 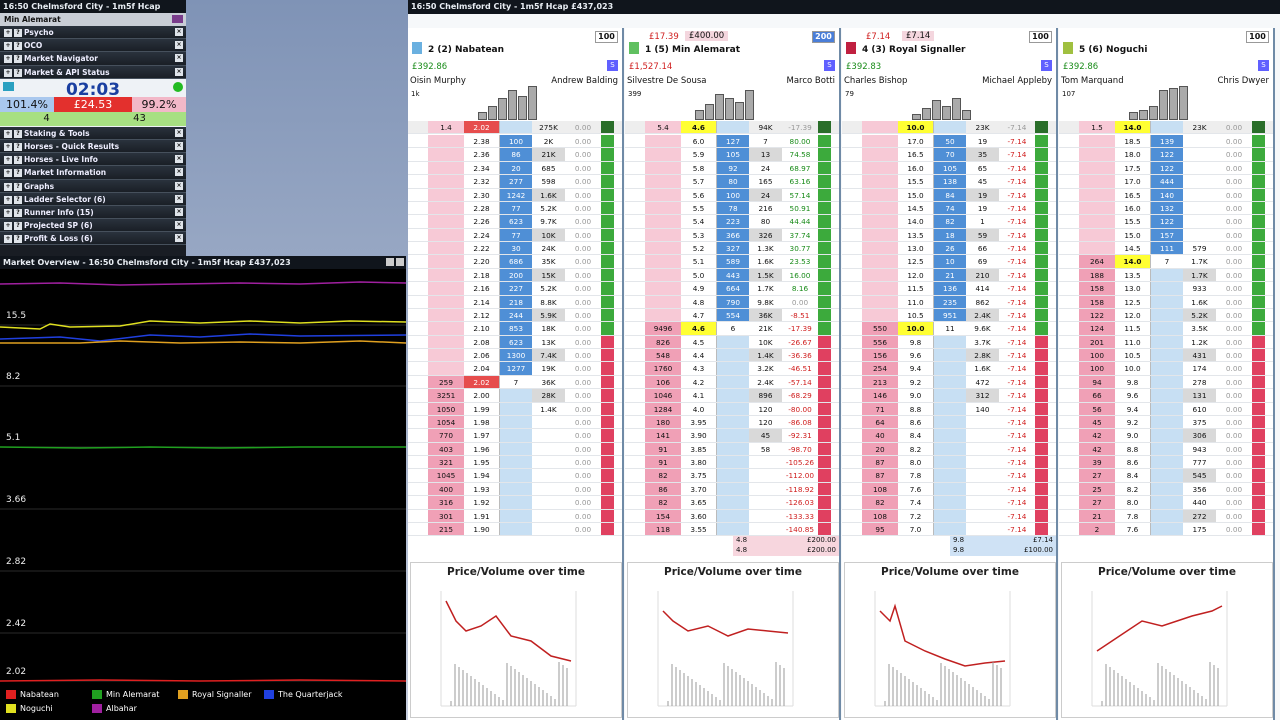 What do you see at coordinates (1097, 448) in the screenshot?
I see `back-cell: 42` at bounding box center [1097, 448].